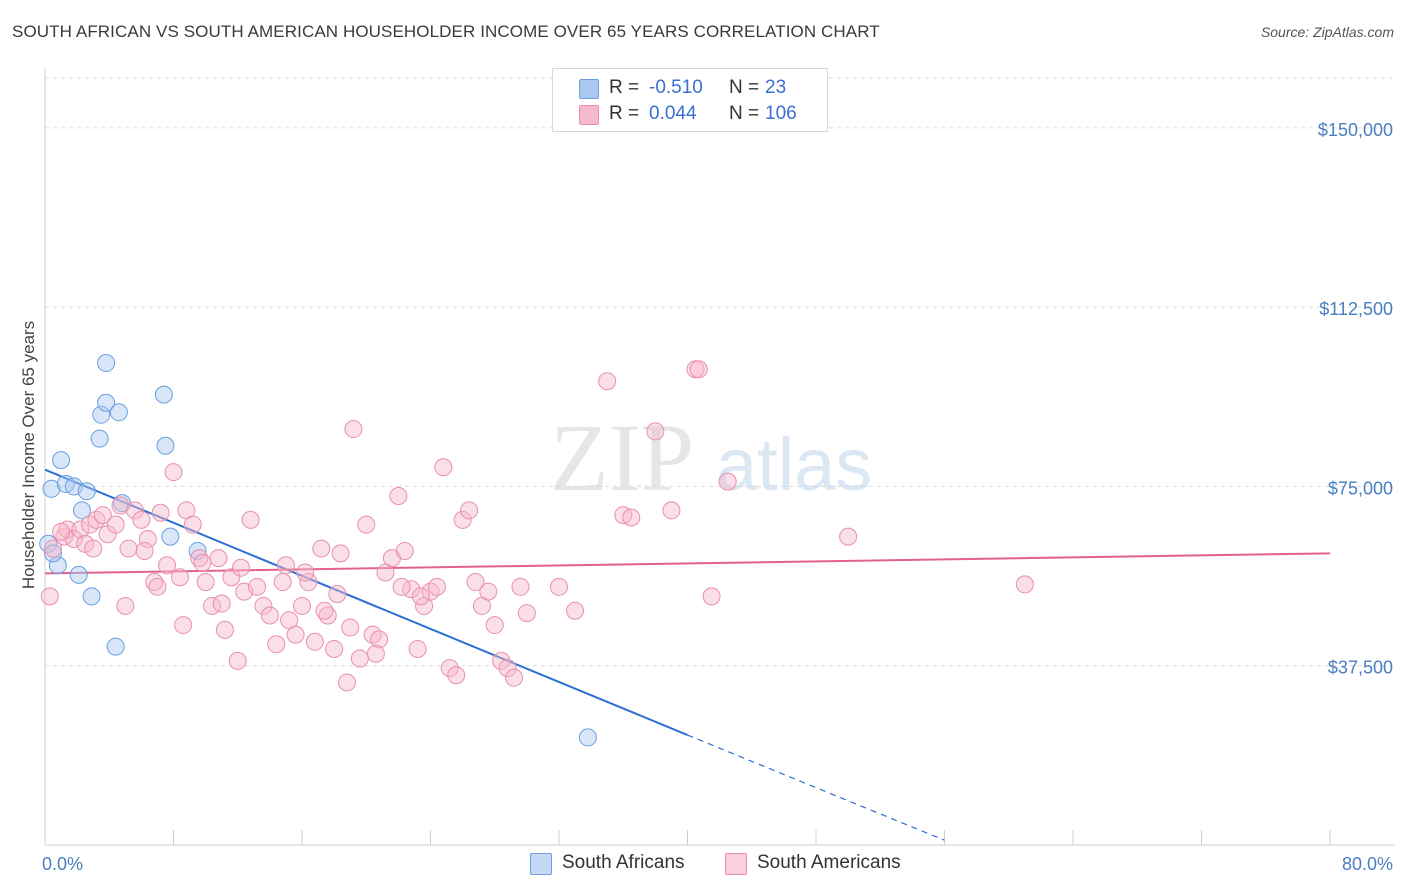  What do you see at coordinates (711, 457) in the screenshot?
I see `watermark: ZIP atlas` at bounding box center [711, 457].